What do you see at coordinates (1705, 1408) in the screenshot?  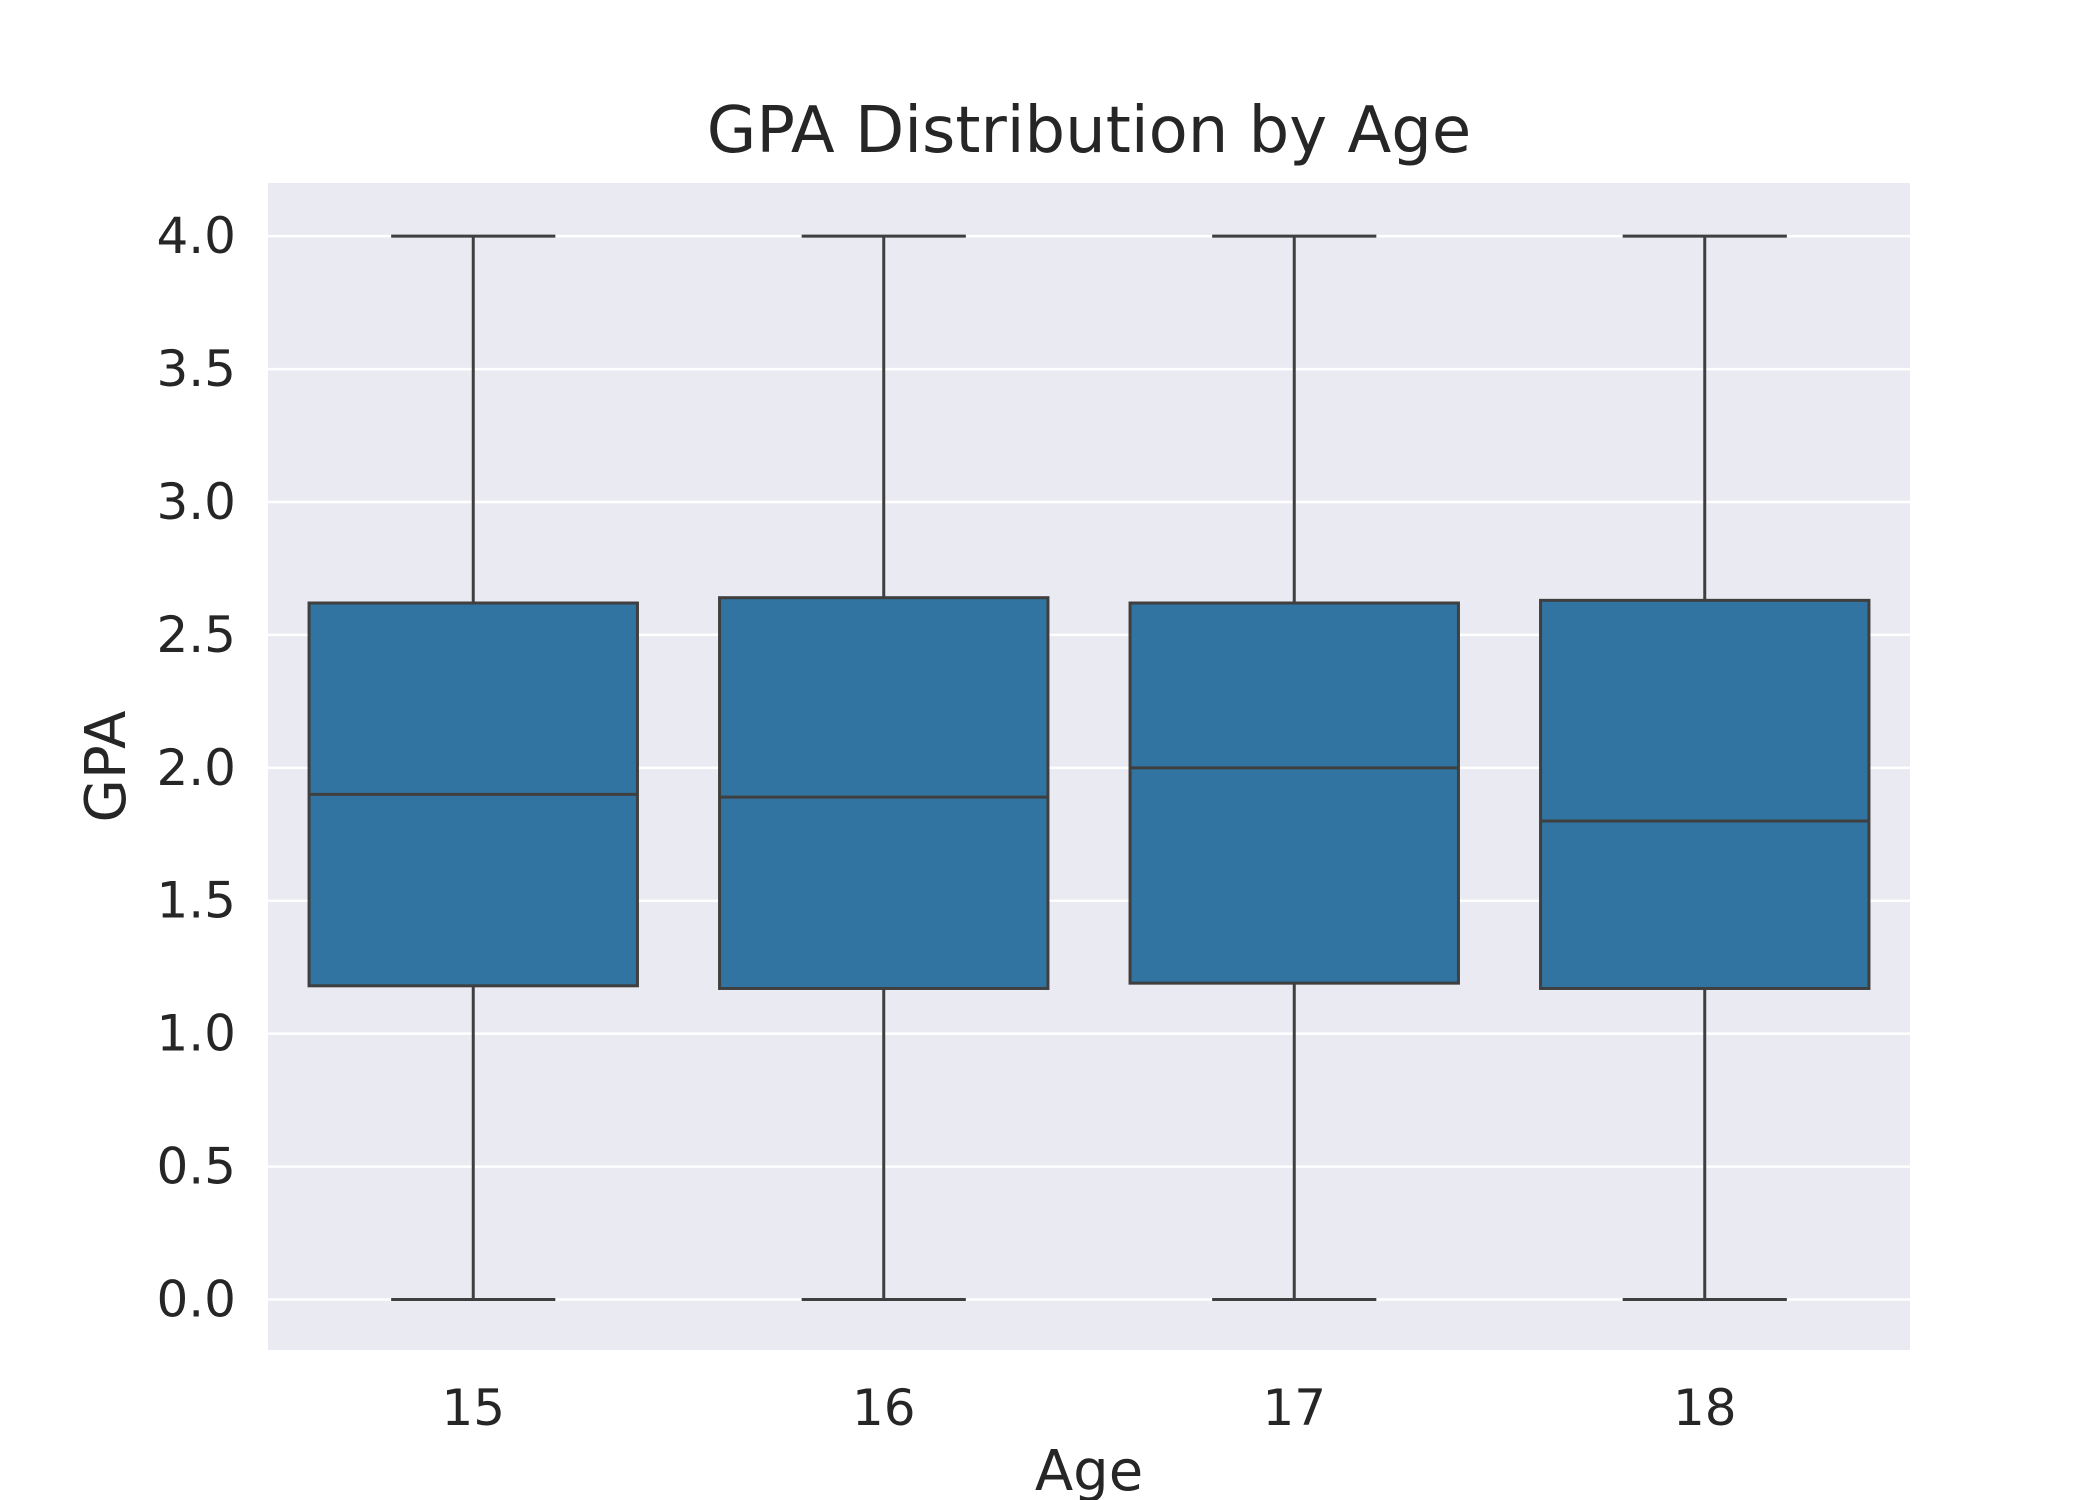 I see `x-tick-label: 18` at bounding box center [1705, 1408].